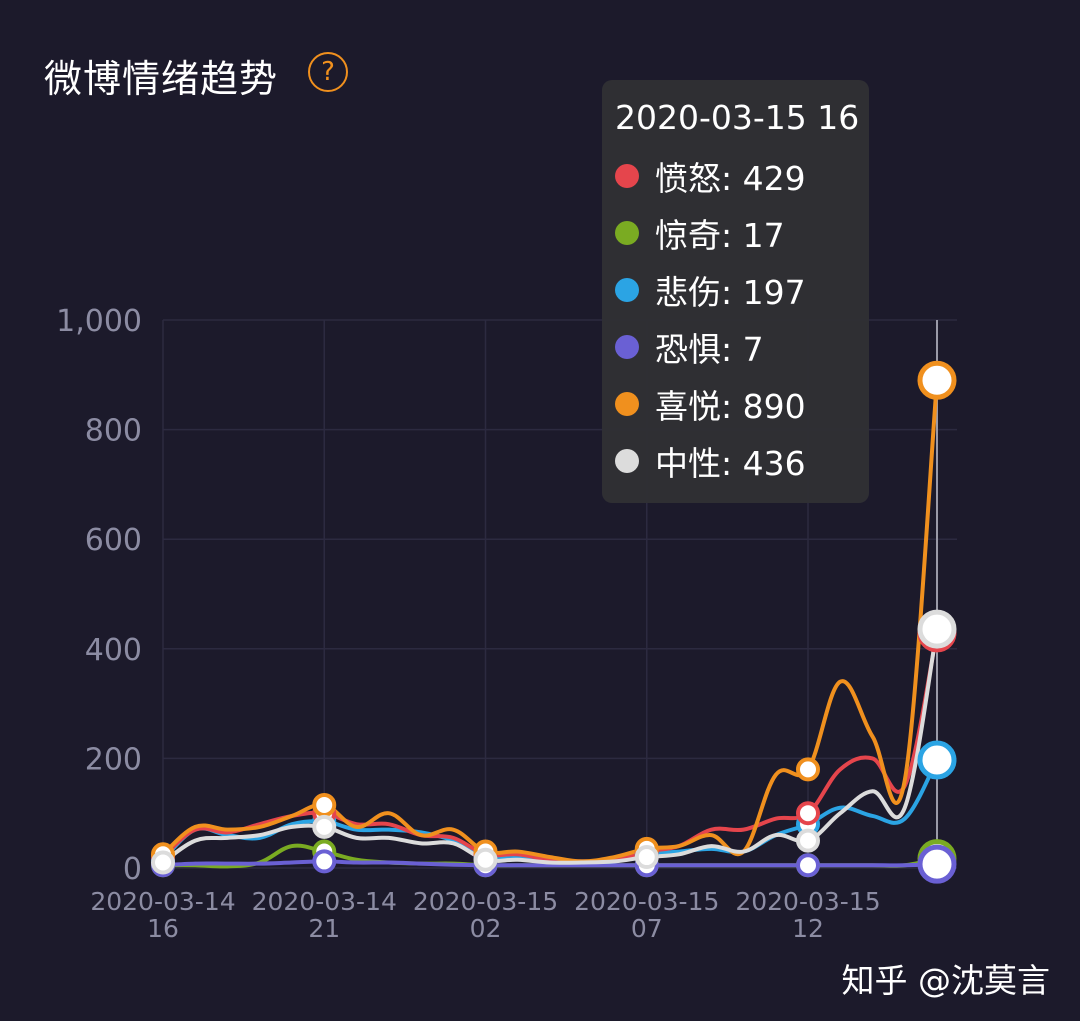  Describe the element at coordinates (161, 79) in the screenshot. I see `chart-title: 微博情绪趋势` at that location.